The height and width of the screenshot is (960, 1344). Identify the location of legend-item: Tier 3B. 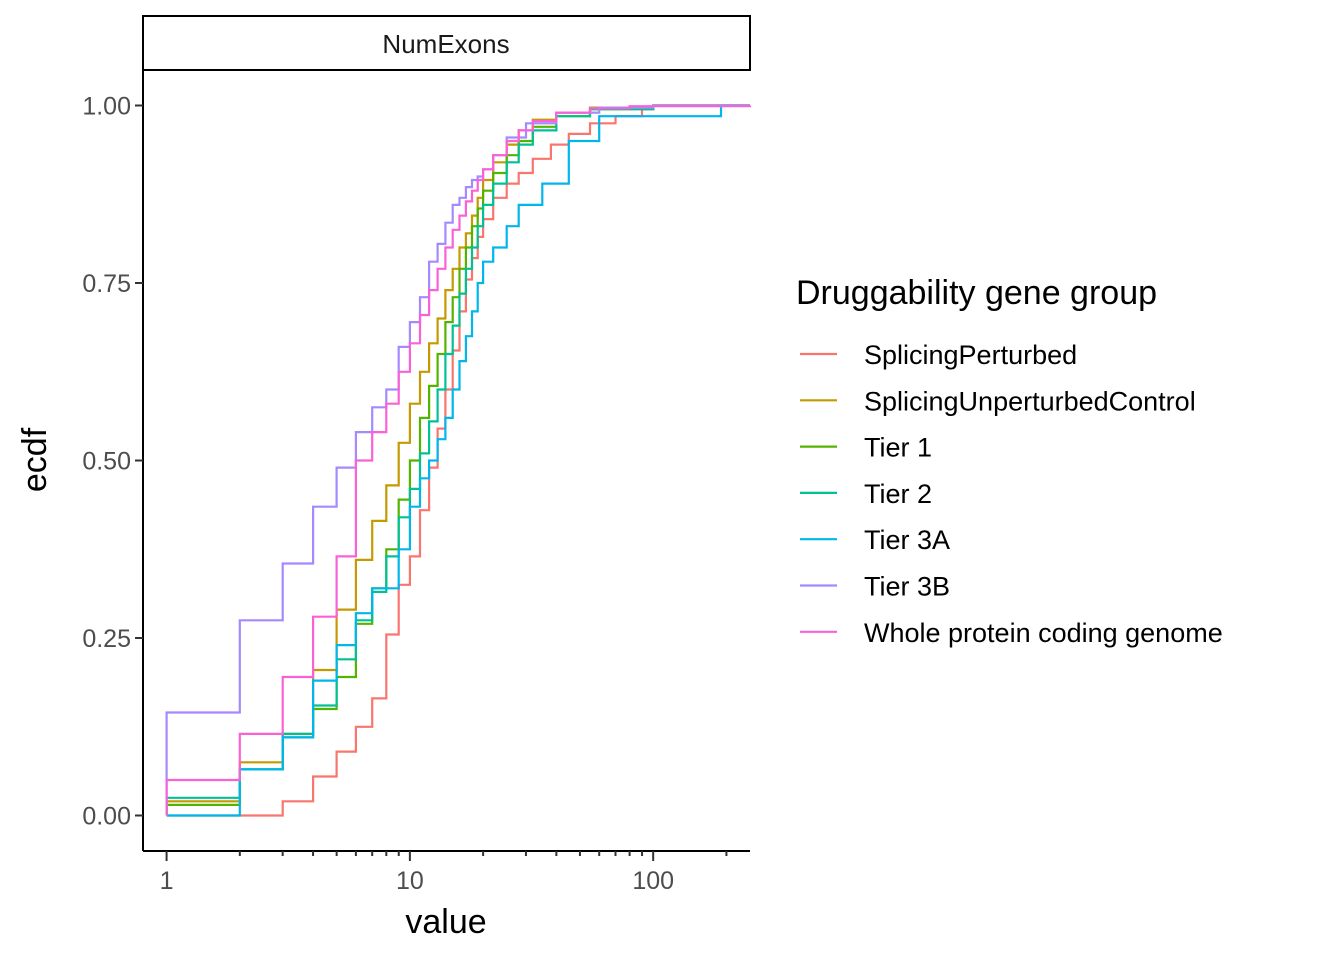
(875, 587).